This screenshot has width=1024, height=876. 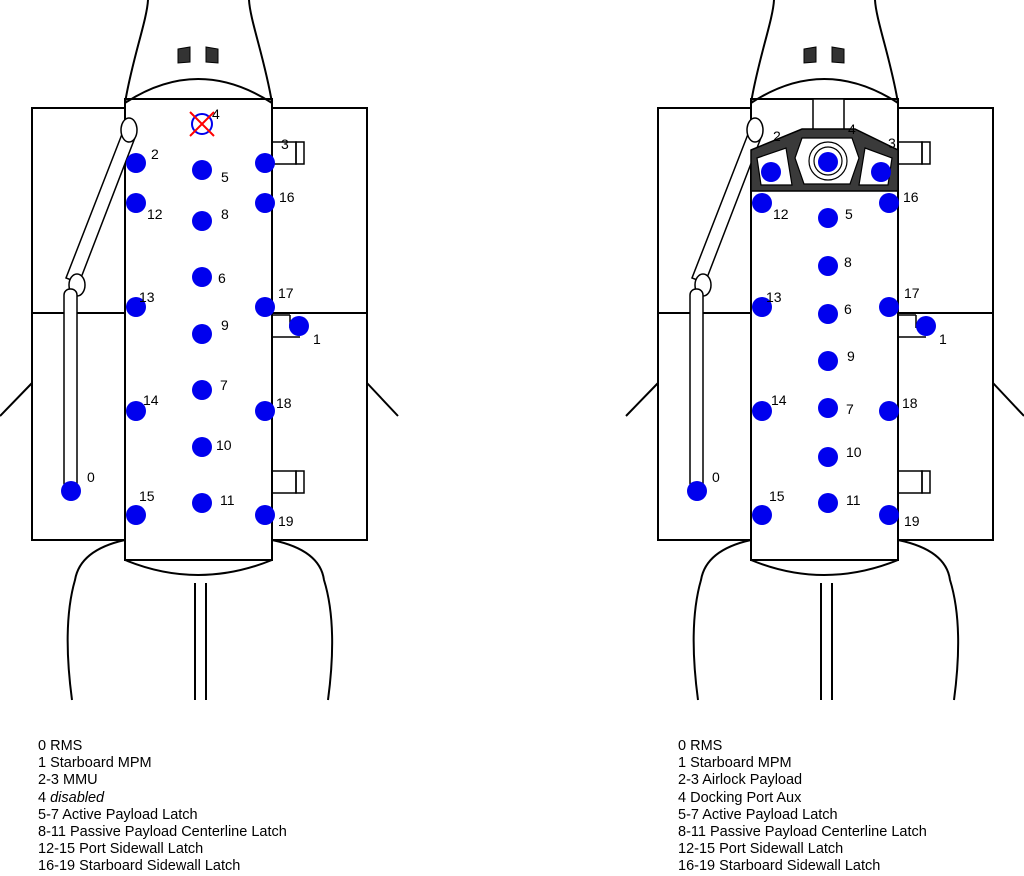 What do you see at coordinates (202, 124) in the screenshot?
I see `disabled-x-icon` at bounding box center [202, 124].